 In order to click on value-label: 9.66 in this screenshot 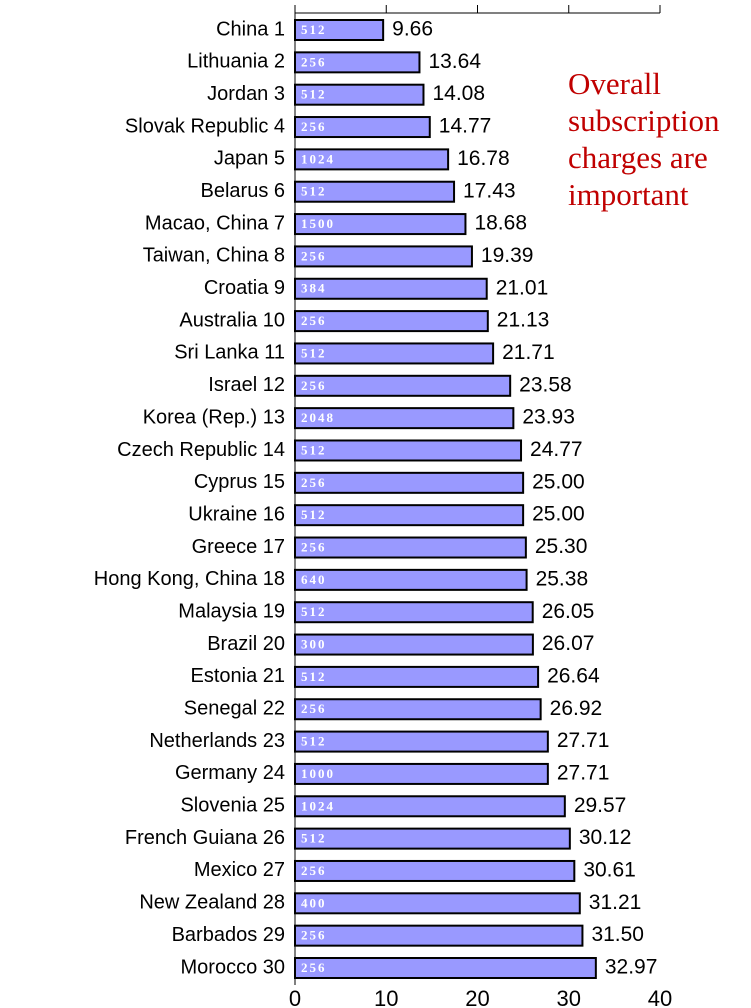, I will do `click(412, 29)`.